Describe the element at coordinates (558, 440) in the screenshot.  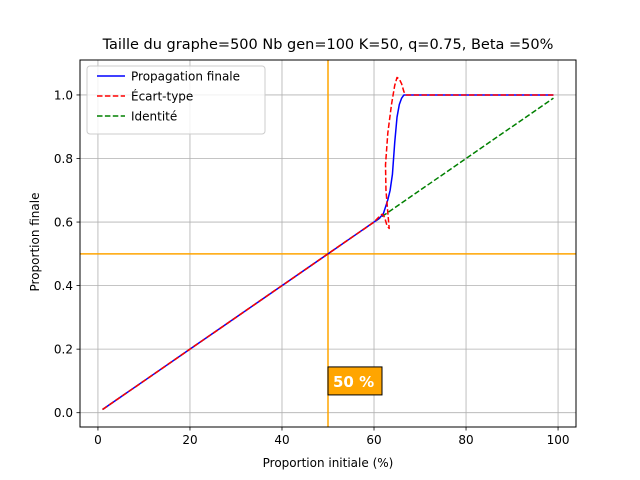
I see `x-tick-label: 100` at that location.